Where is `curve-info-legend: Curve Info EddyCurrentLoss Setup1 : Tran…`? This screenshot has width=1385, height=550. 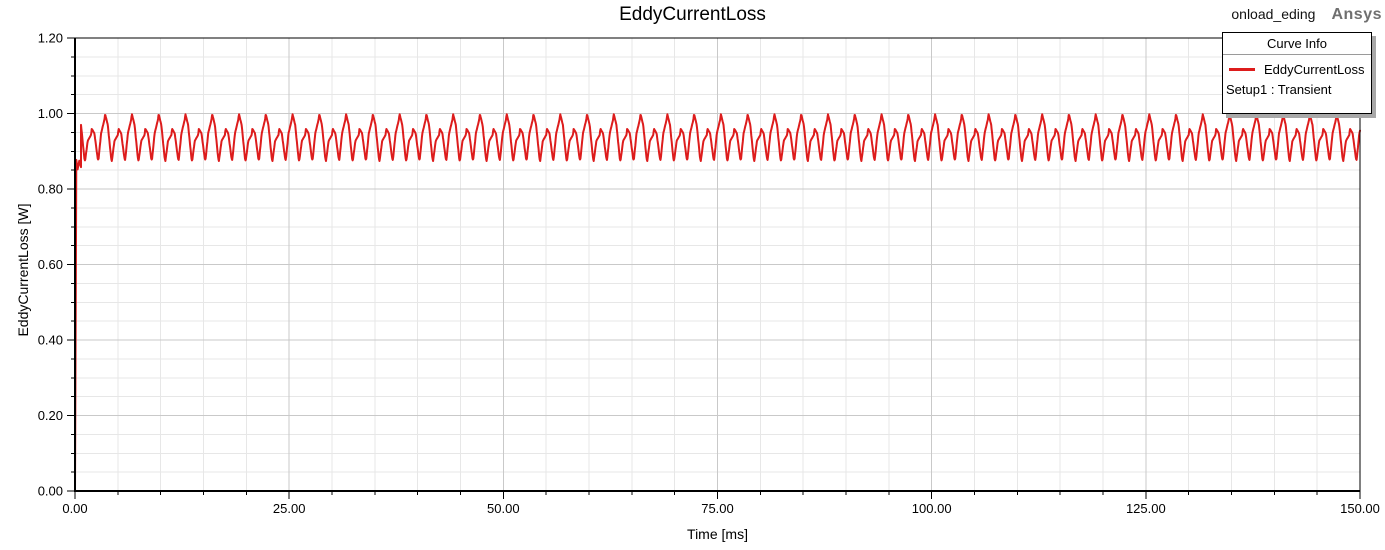 curve-info-legend: Curve Info EddyCurrentLoss Setup1 : Tran… is located at coordinates (1297, 73).